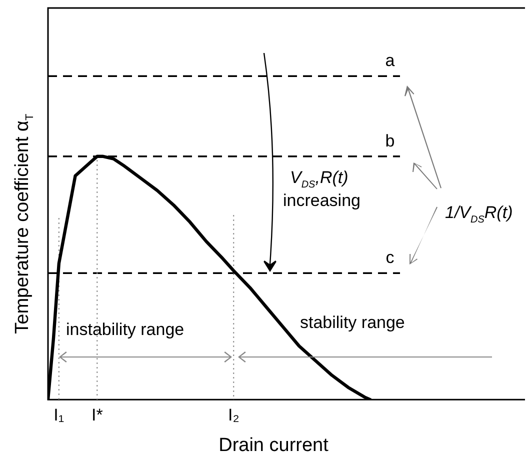  What do you see at coordinates (321, 200) in the screenshot?
I see `annotation: increasing` at bounding box center [321, 200].